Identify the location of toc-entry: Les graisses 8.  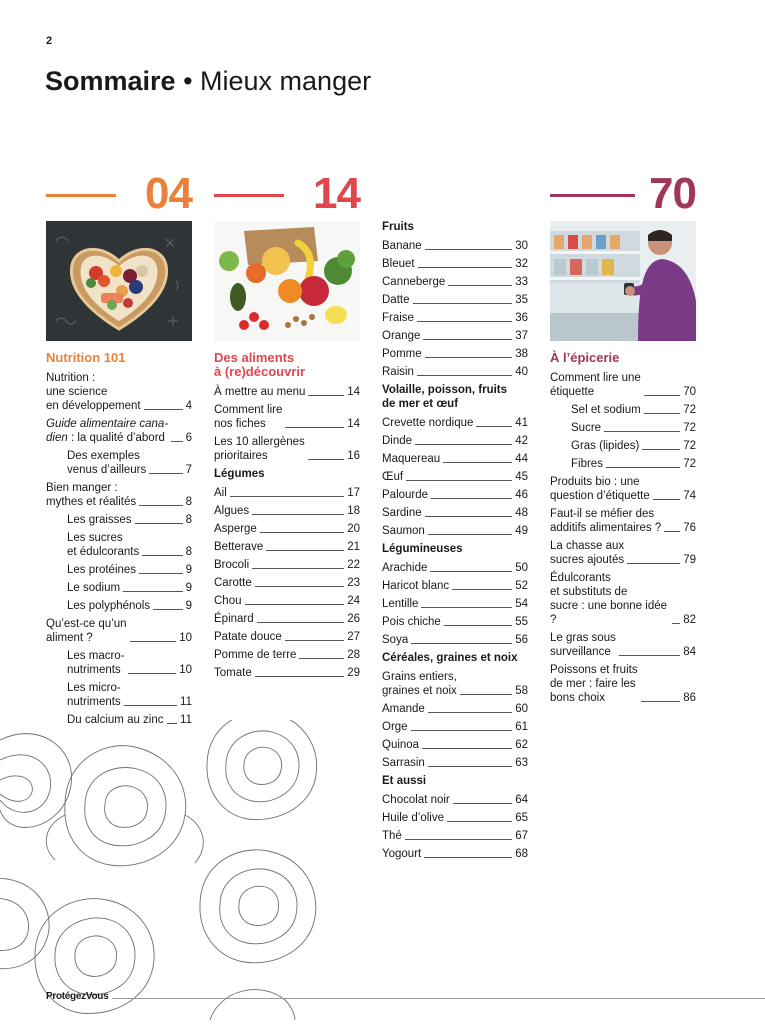
(119, 520).